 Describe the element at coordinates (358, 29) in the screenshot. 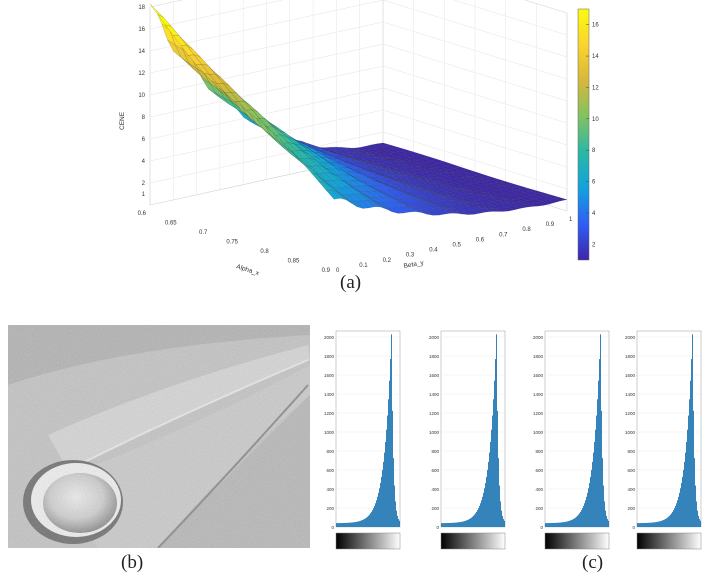

I see `z-gridline` at that location.